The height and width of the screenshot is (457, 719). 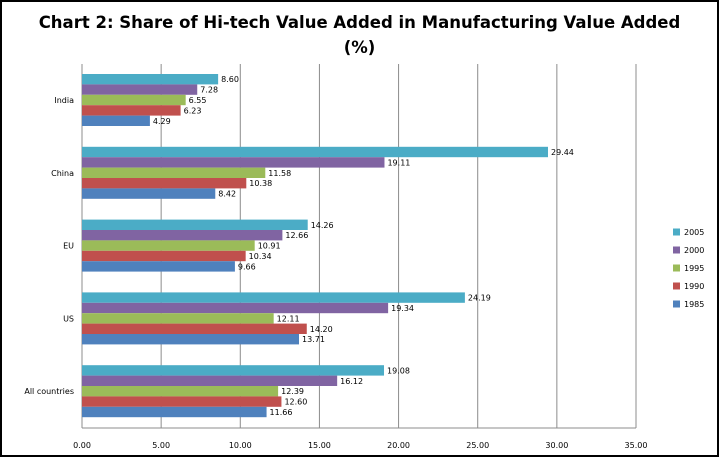 What do you see at coordinates (64, 100) in the screenshot?
I see `category-label: India` at bounding box center [64, 100].